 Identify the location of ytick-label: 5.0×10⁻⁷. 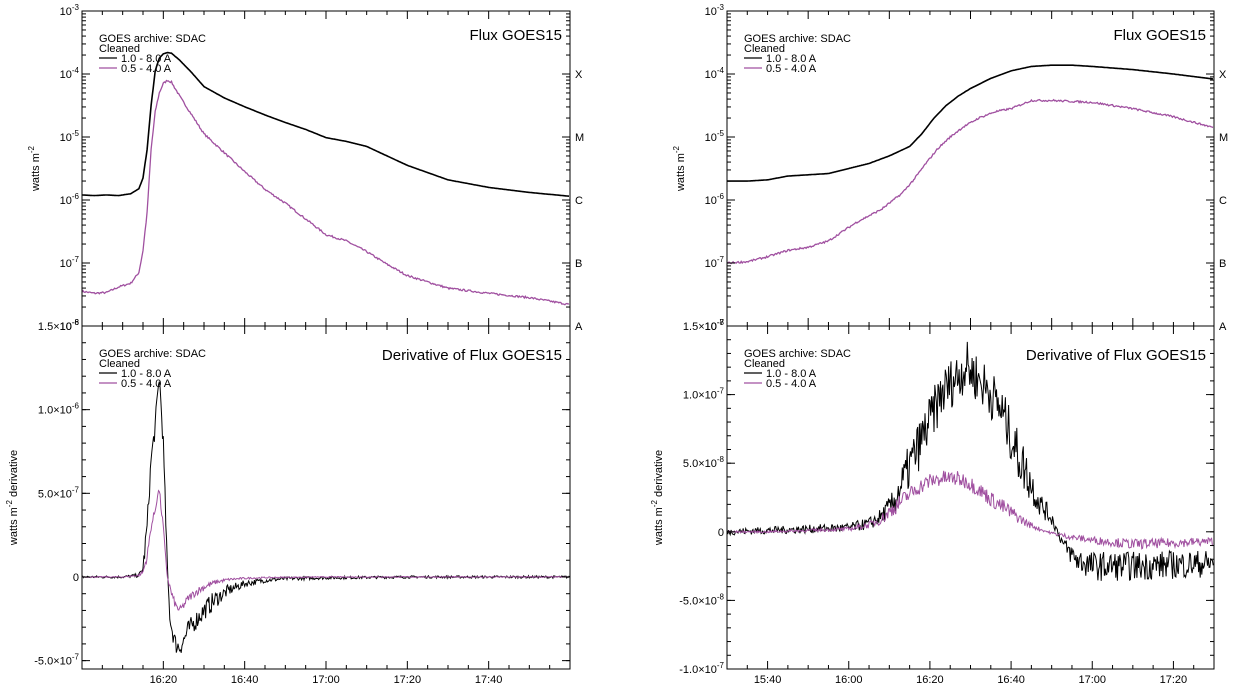
(59, 492).